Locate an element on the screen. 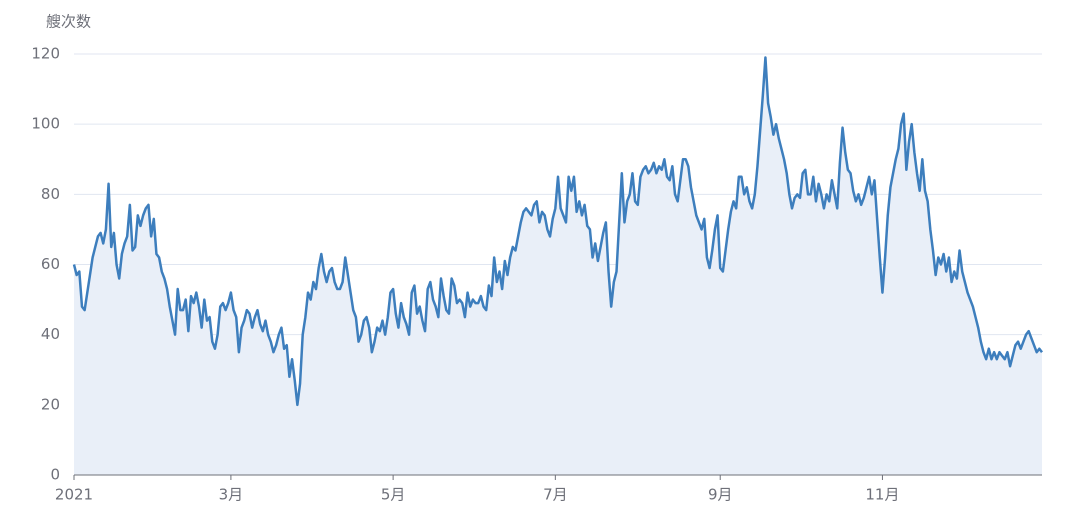 The height and width of the screenshot is (517, 1080). y-tick-label: 100 is located at coordinates (45, 124).